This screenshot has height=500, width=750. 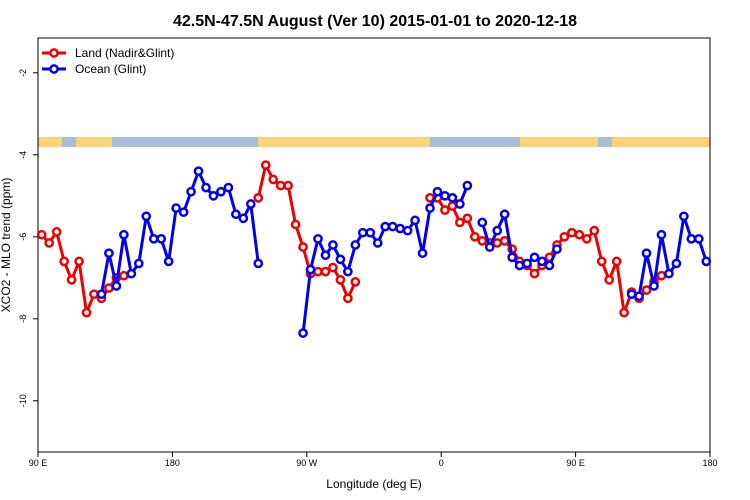 I want to click on y-tick-label: -2, so click(x=23, y=73).